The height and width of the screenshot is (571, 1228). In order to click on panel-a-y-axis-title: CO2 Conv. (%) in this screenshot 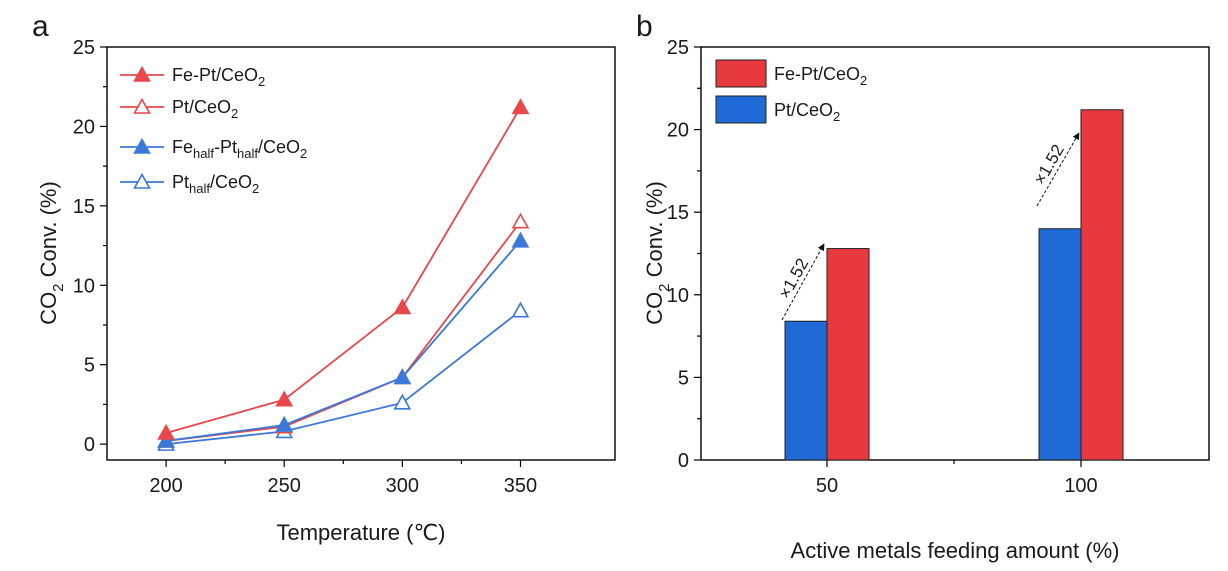, I will do `click(51, 253)`.